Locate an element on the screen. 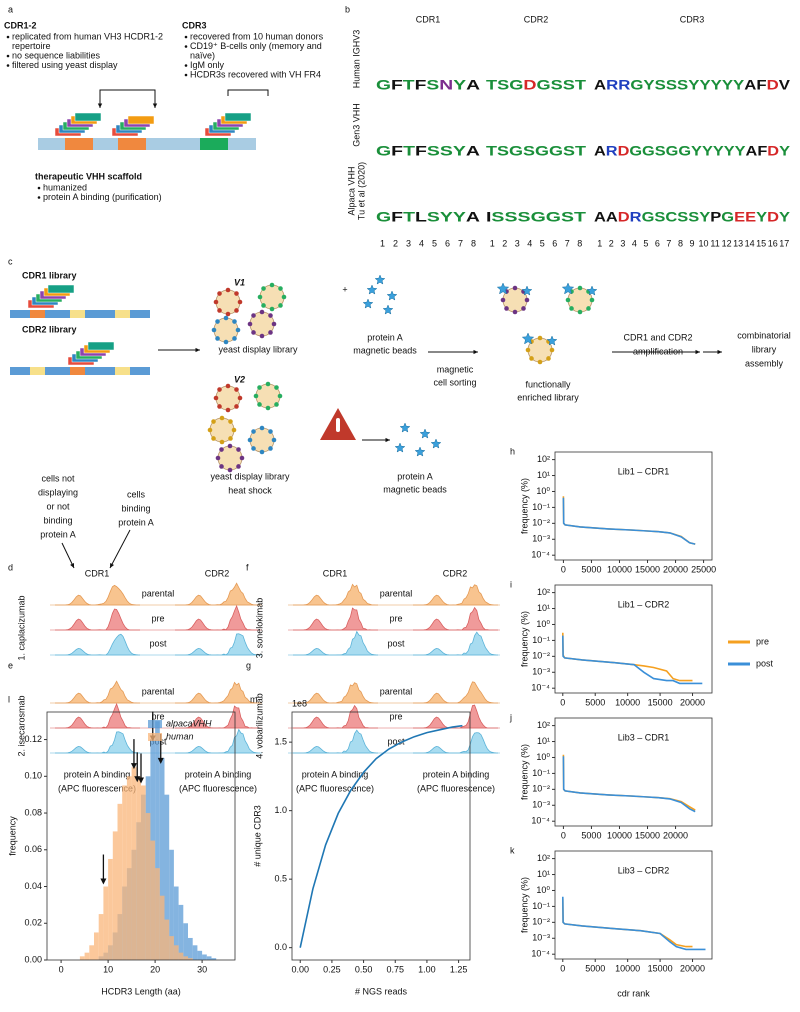  legend-swatch is located at coordinates (155, 737).